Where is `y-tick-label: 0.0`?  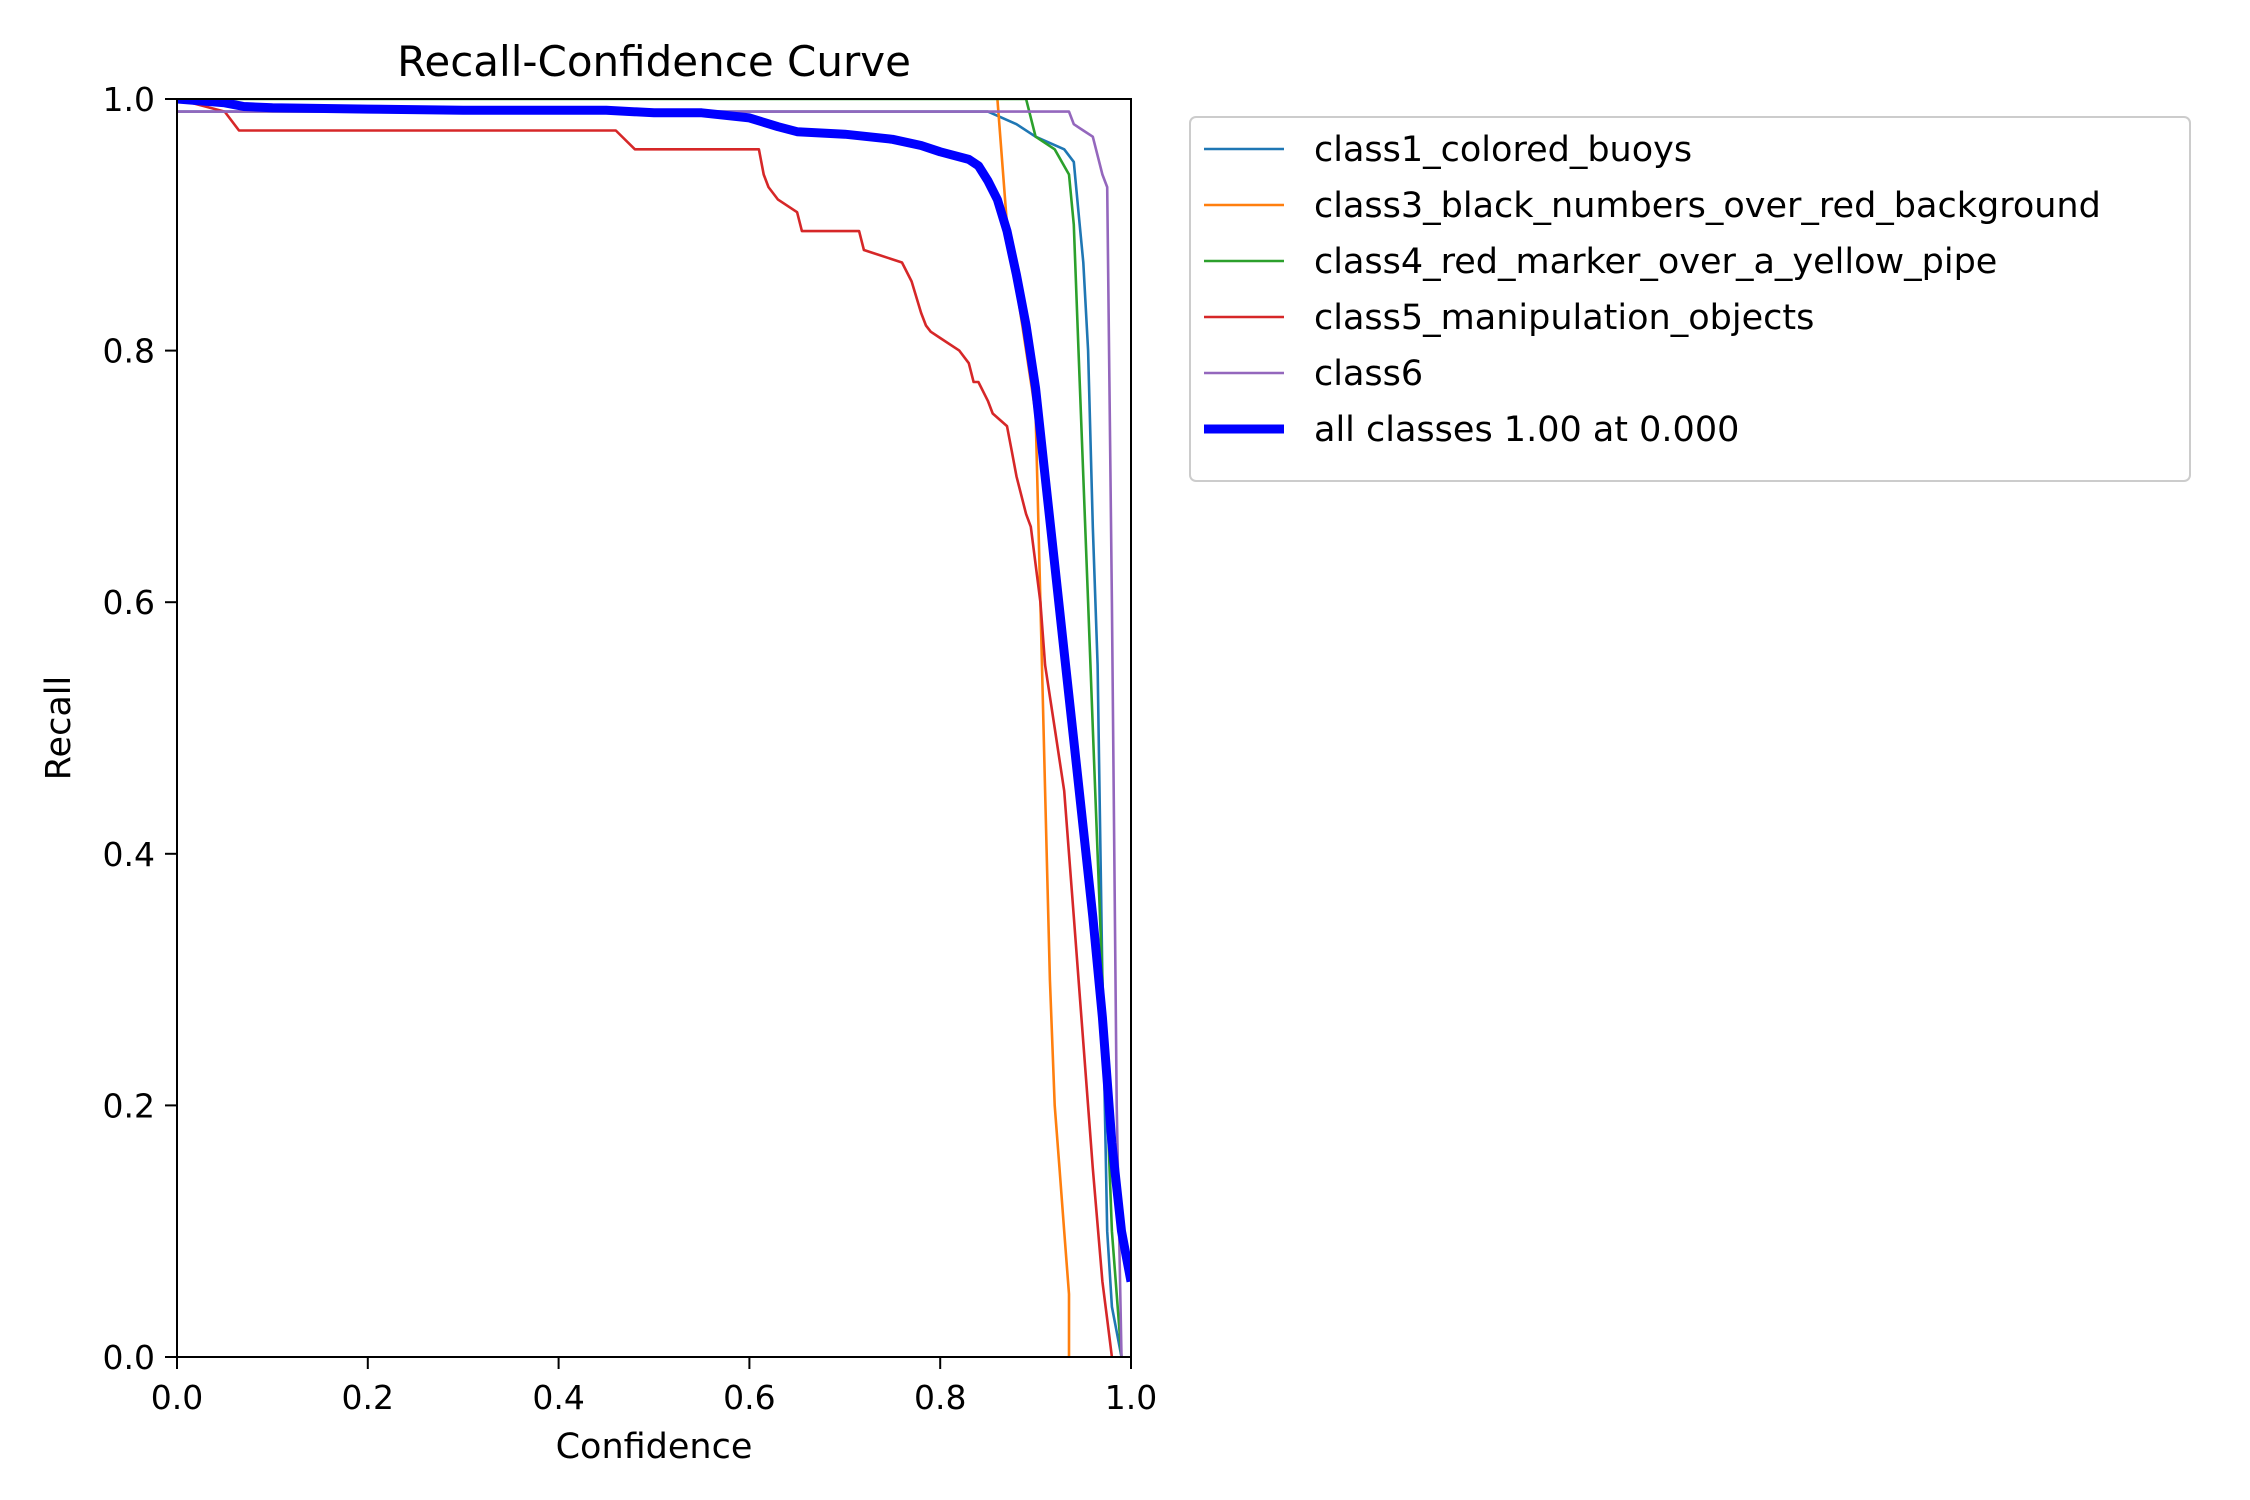
y-tick-label: 0.0 is located at coordinates (129, 1357).